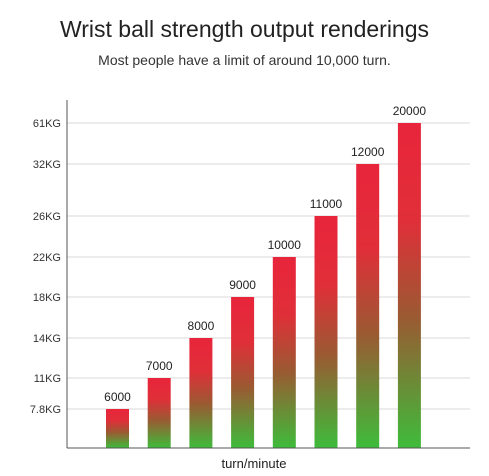 This screenshot has height=476, width=489. What do you see at coordinates (253, 463) in the screenshot?
I see `x-axis-label: turn/minute` at bounding box center [253, 463].